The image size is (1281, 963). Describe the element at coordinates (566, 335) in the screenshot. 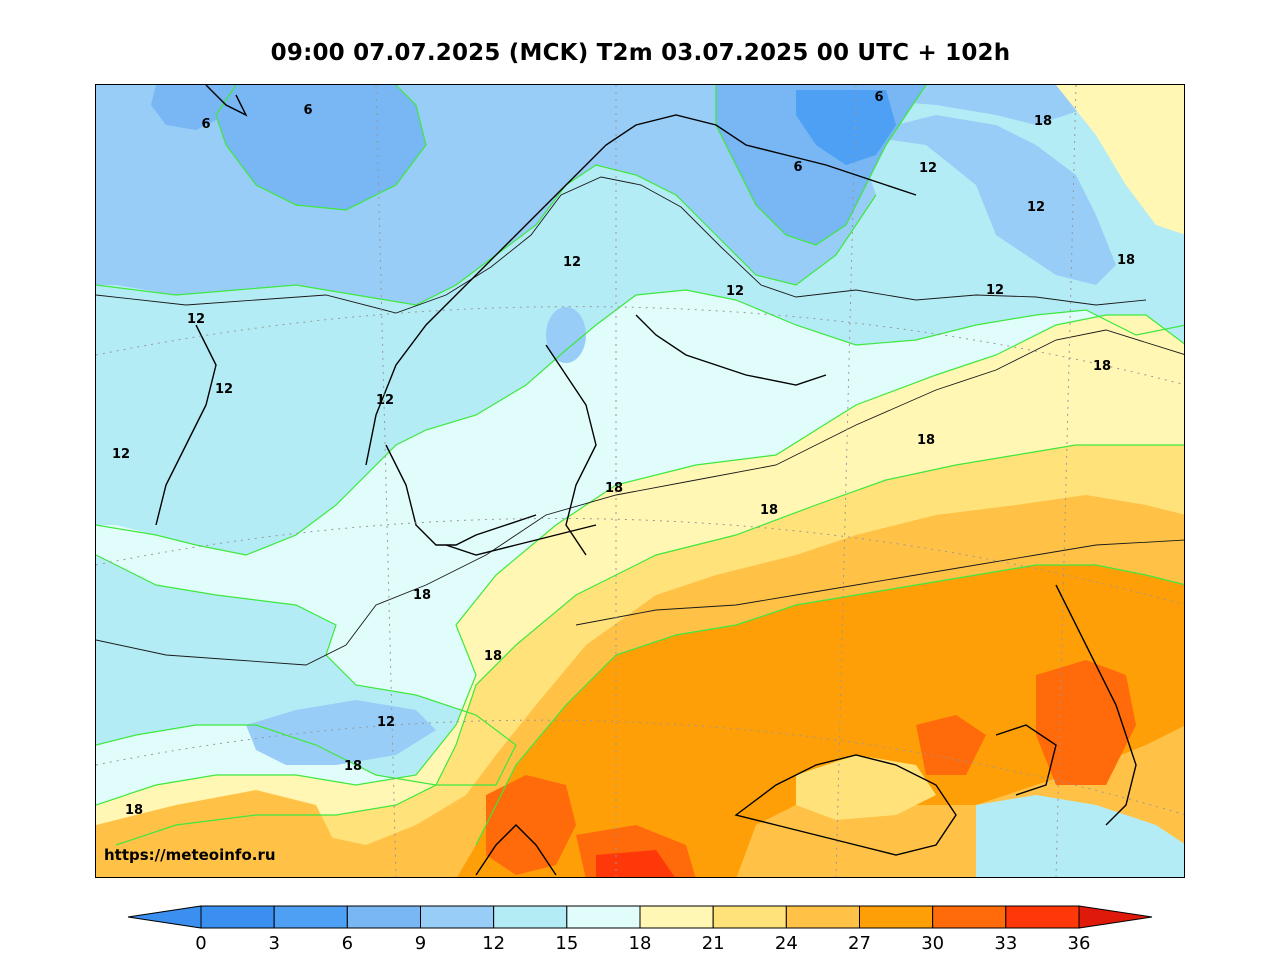

I see `band-9-12-lake` at that location.